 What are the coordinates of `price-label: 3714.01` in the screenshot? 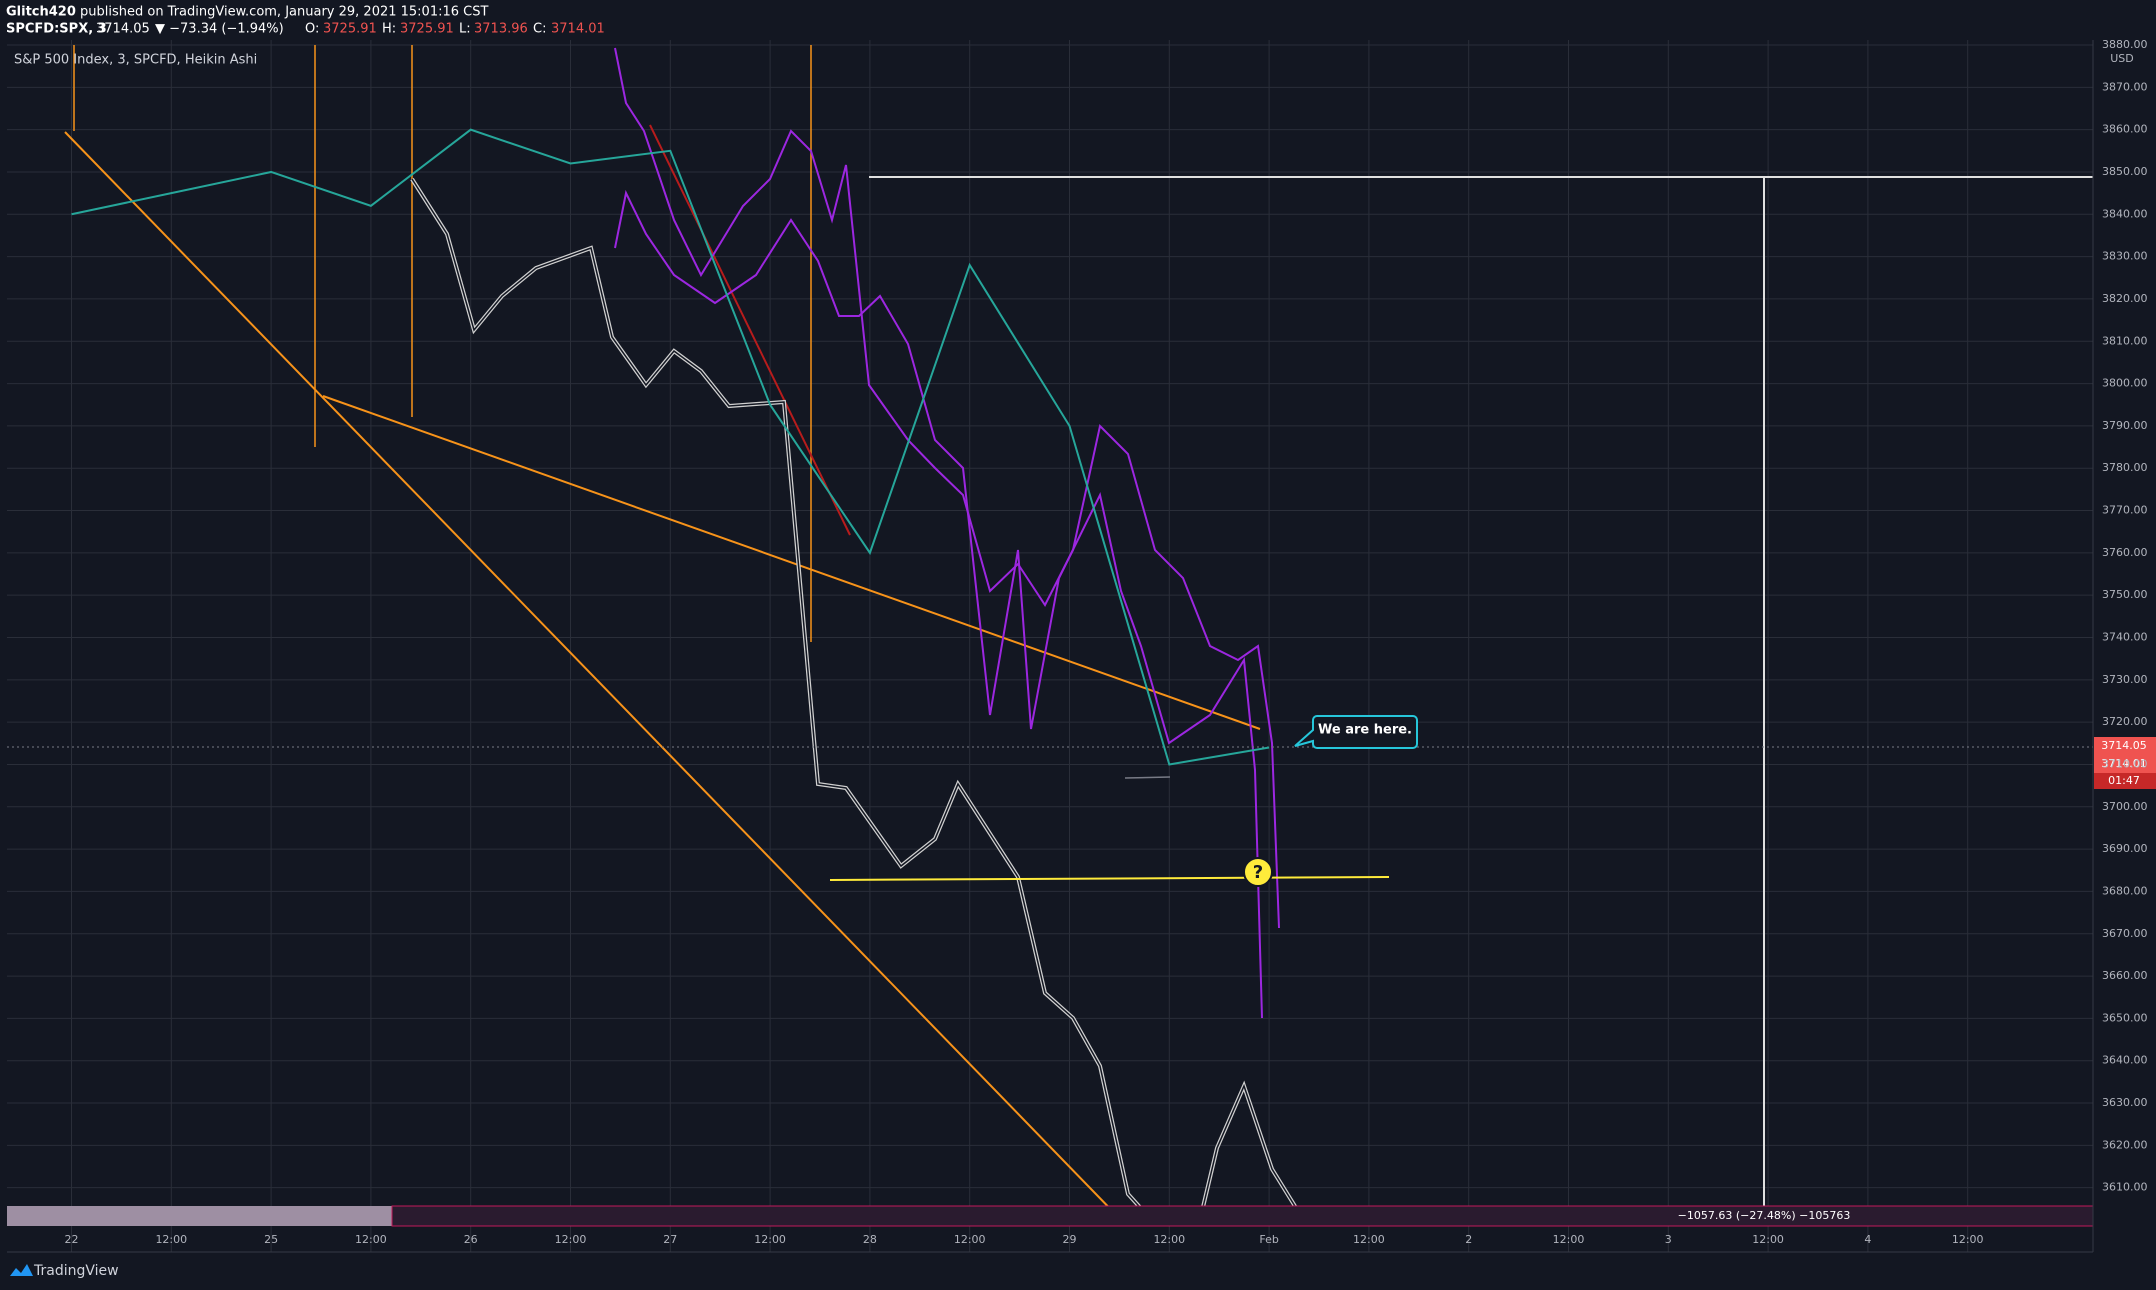 It's located at (2124, 763).